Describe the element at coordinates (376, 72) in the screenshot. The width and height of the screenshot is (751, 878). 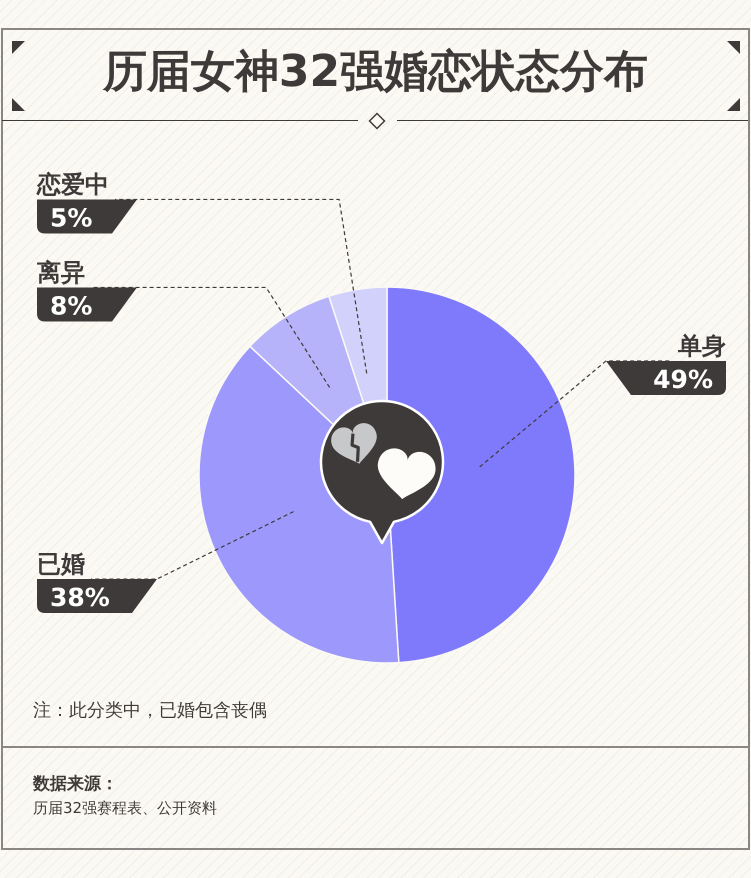
I see `chart-title: 历届女神32强婚恋状态分布` at that location.